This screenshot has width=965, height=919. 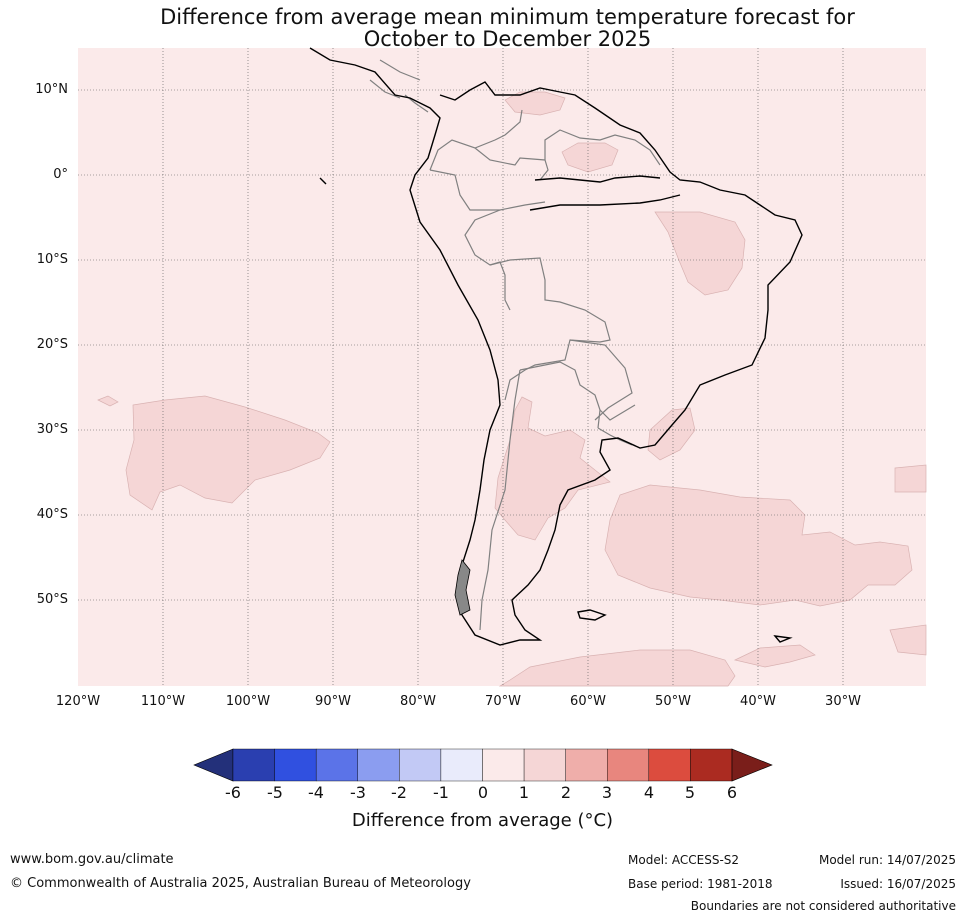 What do you see at coordinates (213, 765) in the screenshot?
I see `colorbar-arrow-low` at bounding box center [213, 765].